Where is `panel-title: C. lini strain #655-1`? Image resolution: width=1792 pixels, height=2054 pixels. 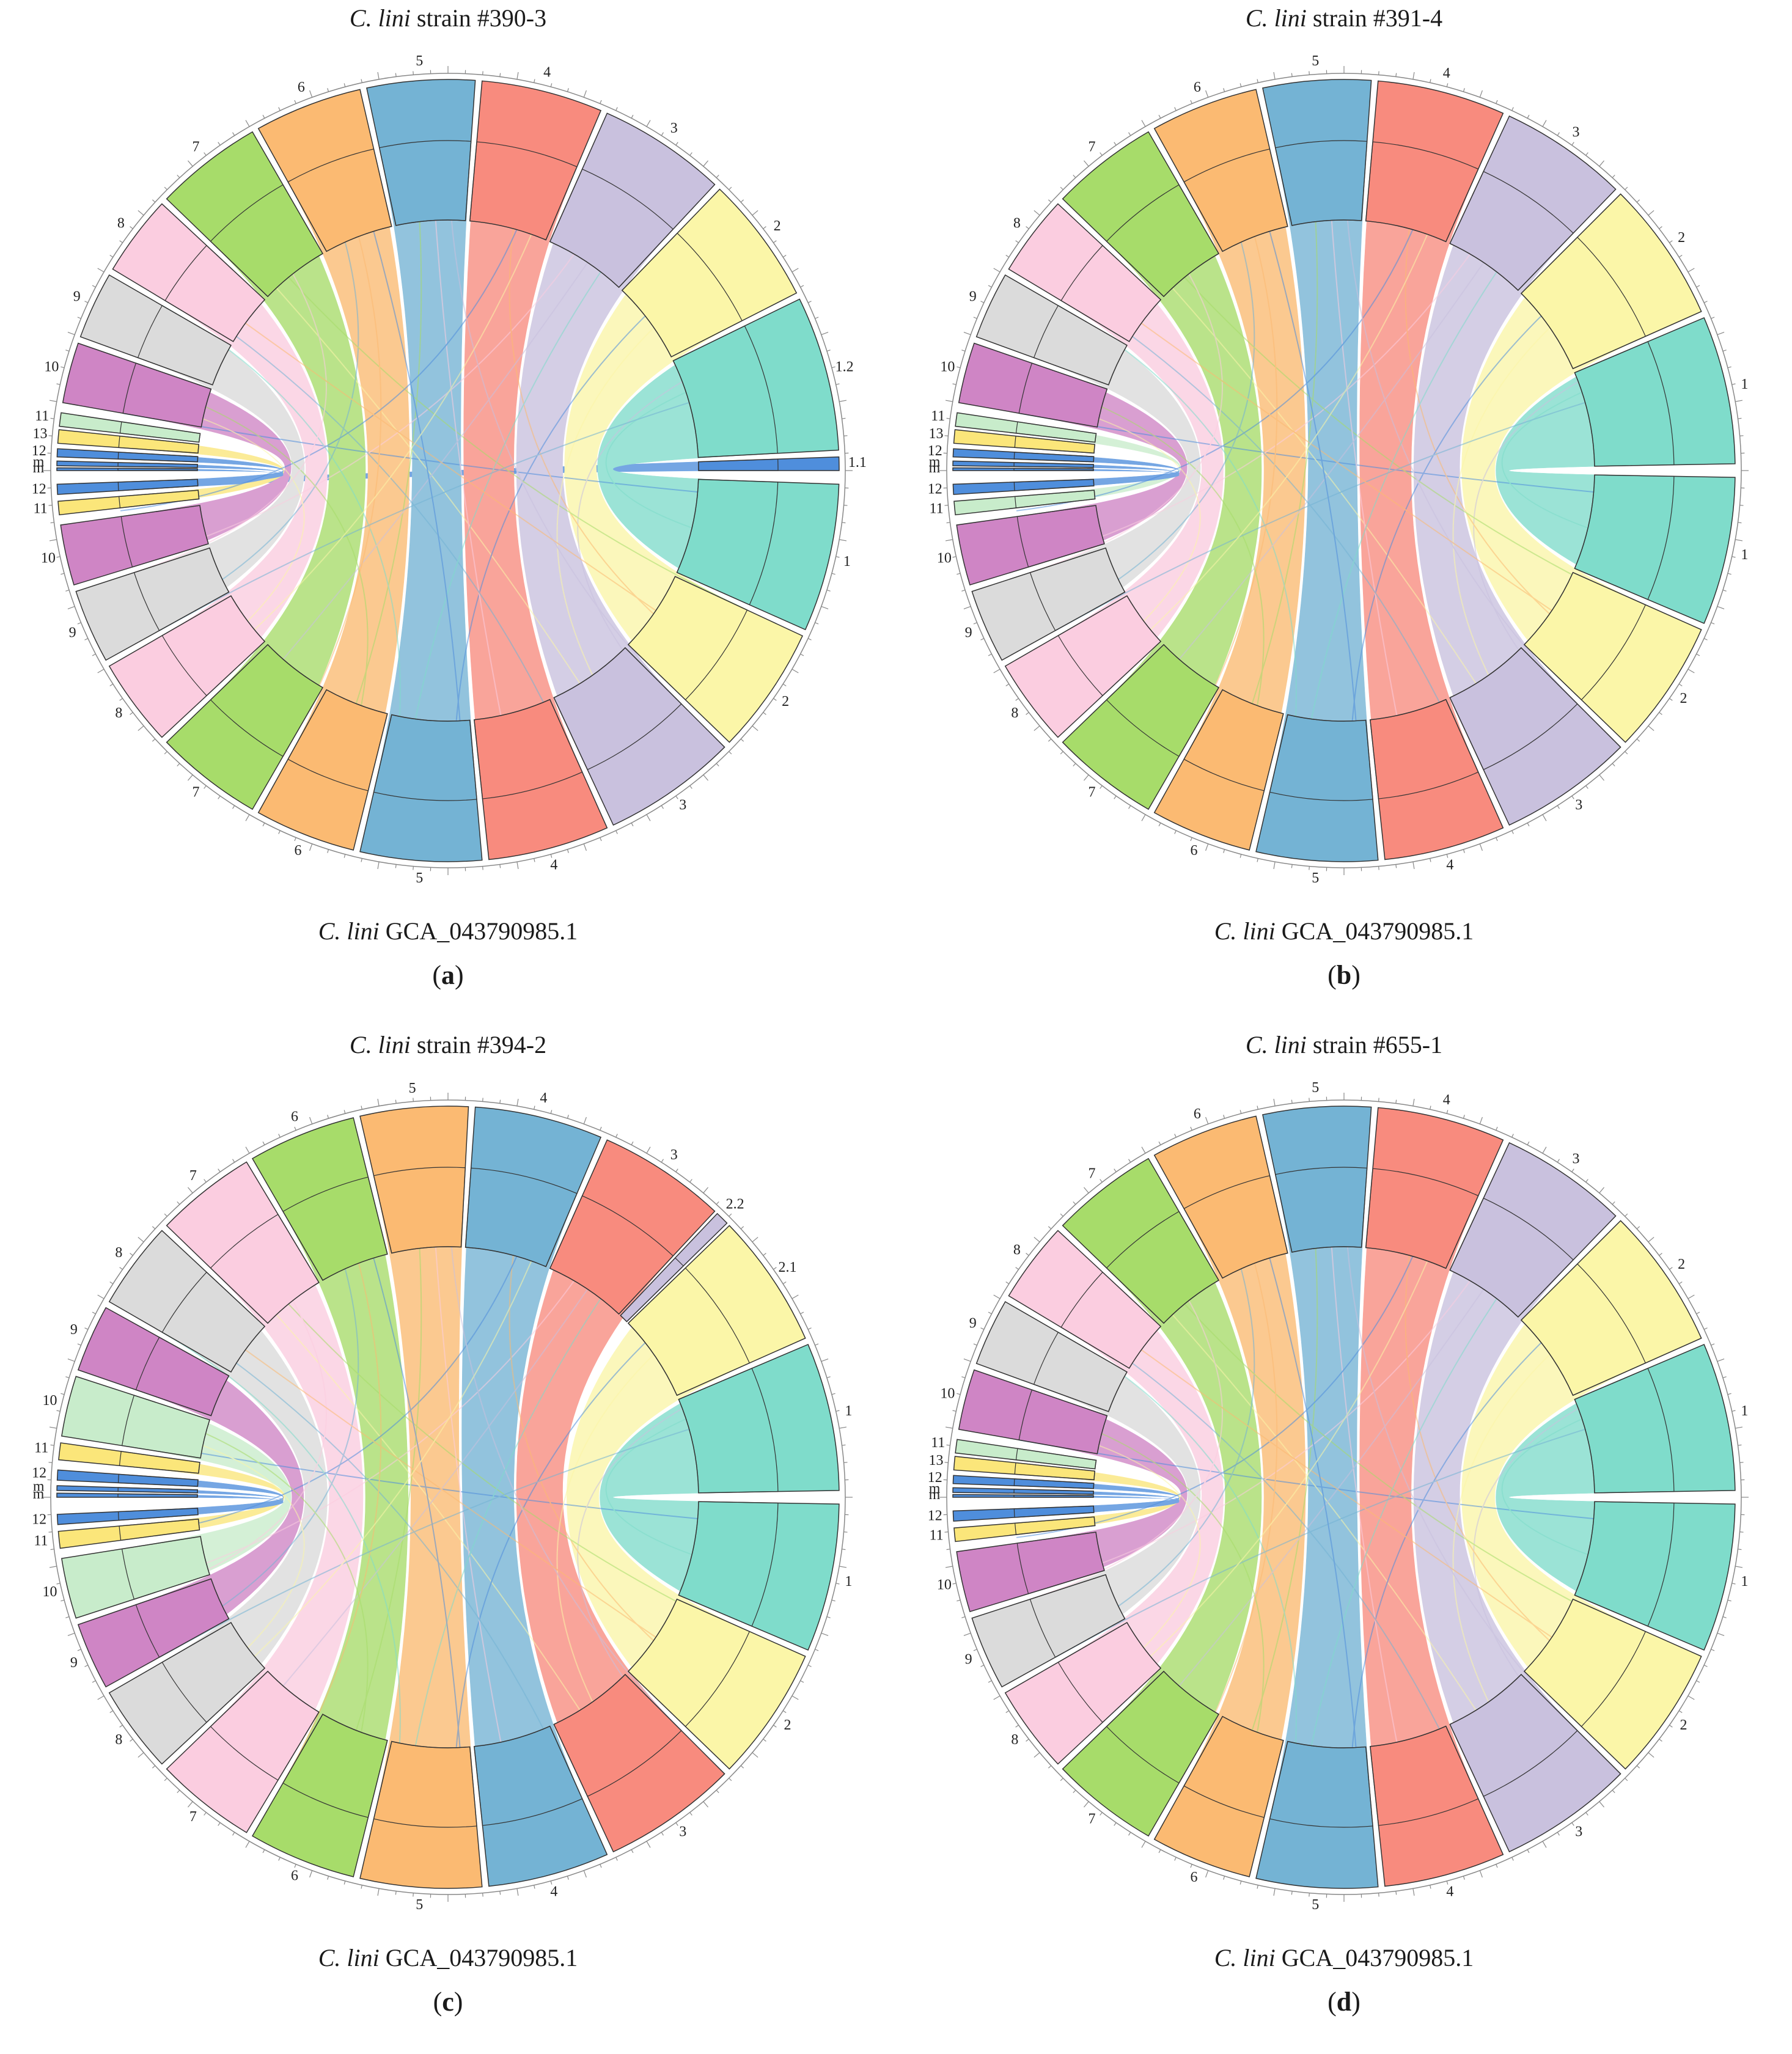
panel-title: C. lini strain #655-1 is located at coordinates (1344, 1044).